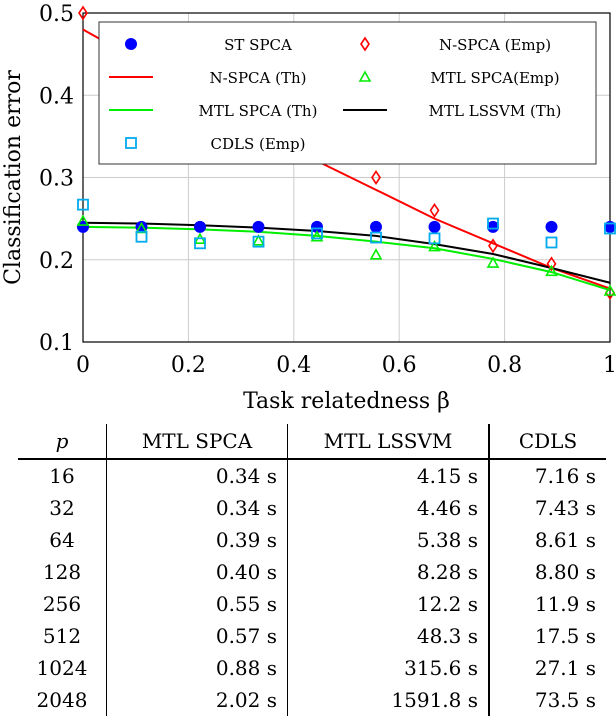 The image size is (616, 726). What do you see at coordinates (62, 572) in the screenshot?
I see `table-cell: 128` at bounding box center [62, 572].